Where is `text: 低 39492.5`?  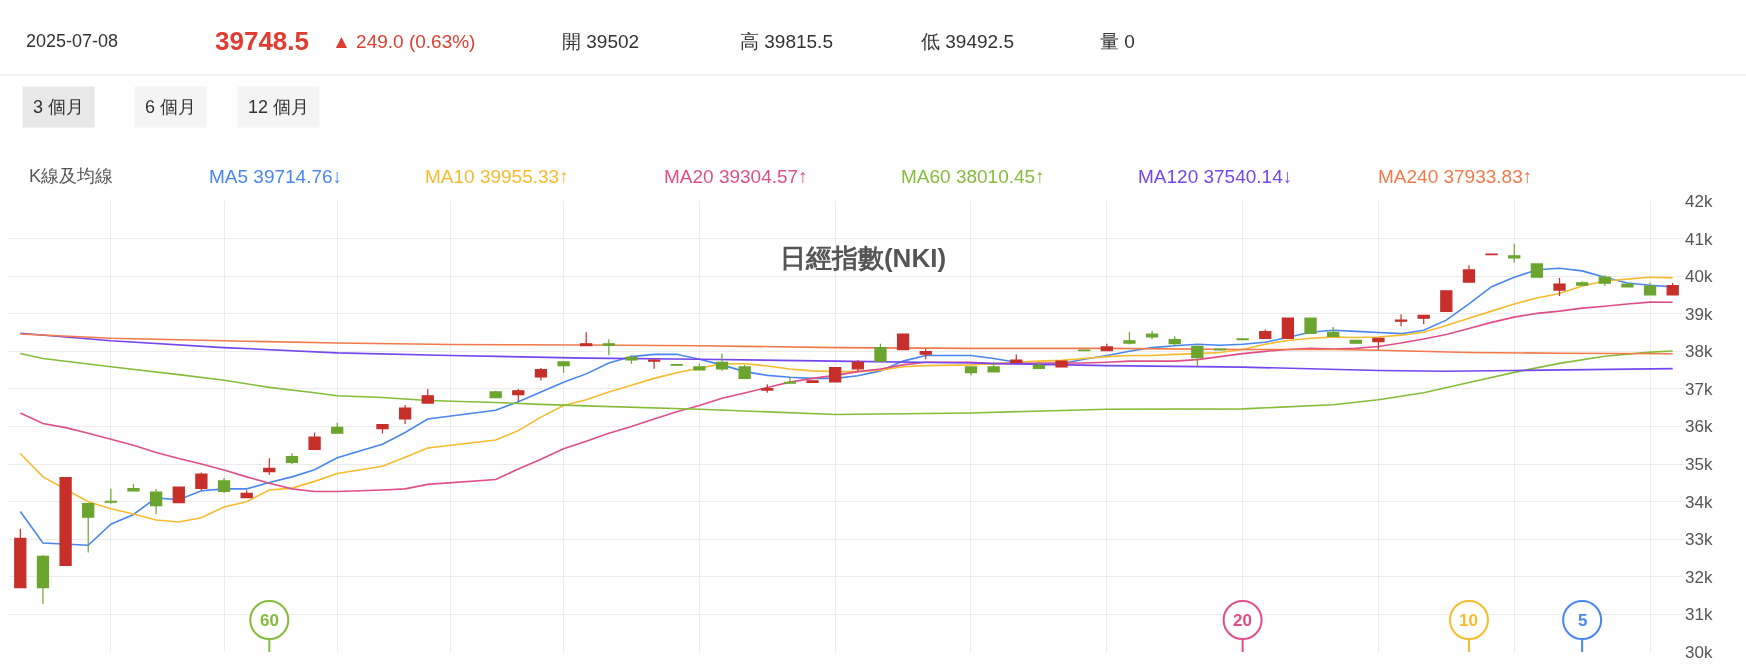
text: 低 39492.5 is located at coordinates (967, 41).